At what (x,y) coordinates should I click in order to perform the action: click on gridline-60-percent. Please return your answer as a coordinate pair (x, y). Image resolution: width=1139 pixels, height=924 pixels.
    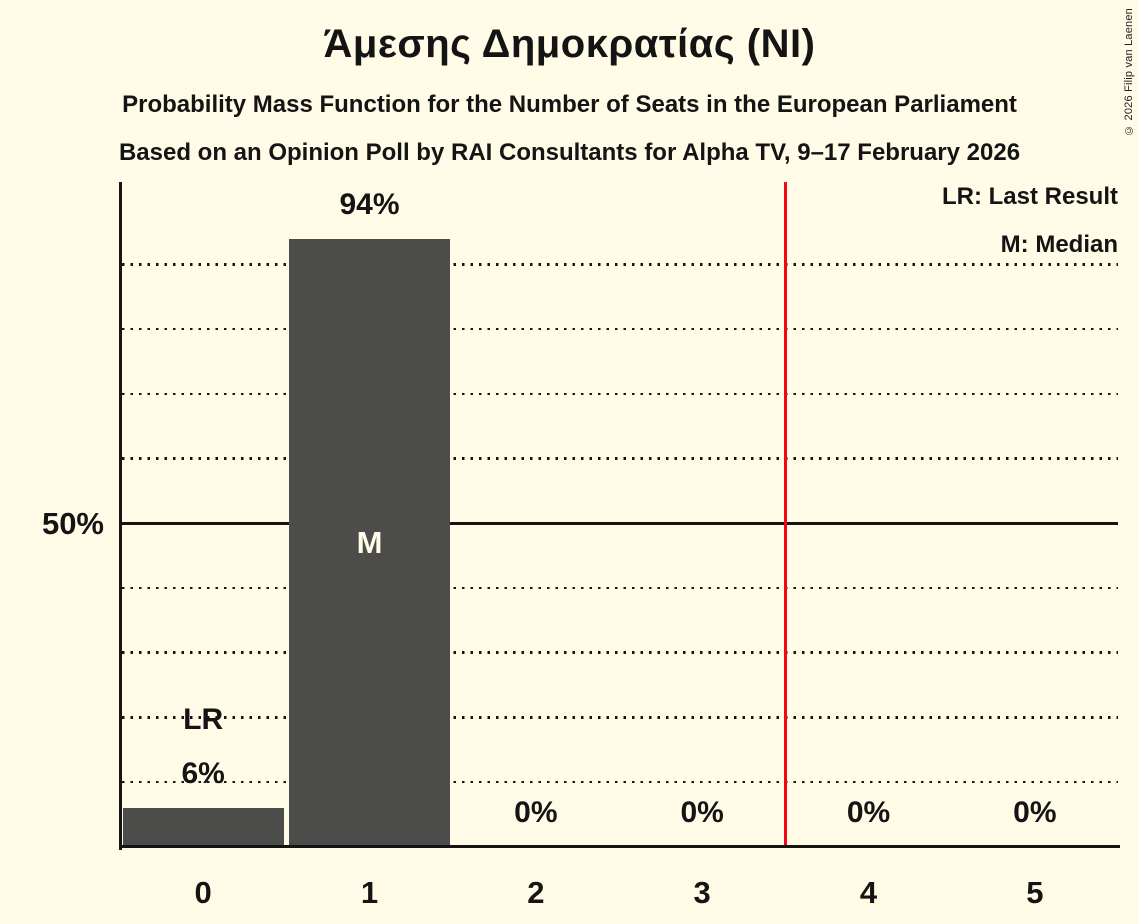
    Looking at the image, I should click on (620, 458).